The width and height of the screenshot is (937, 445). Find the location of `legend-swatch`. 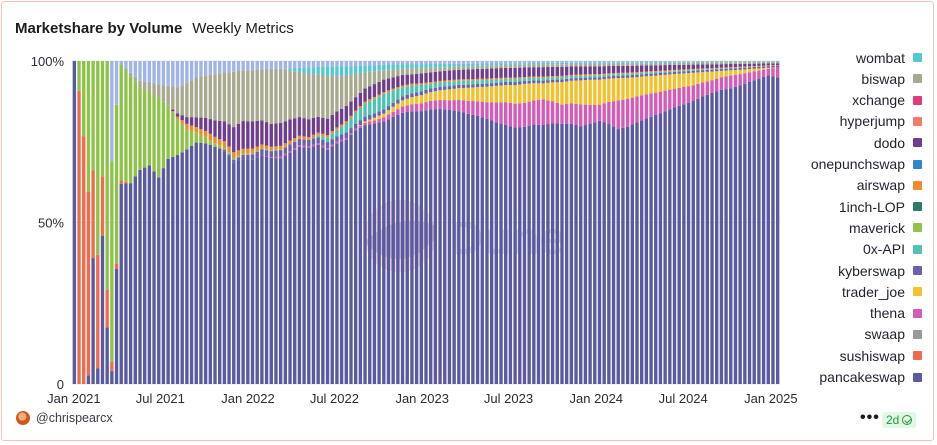

legend-swatch is located at coordinates (917, 377).